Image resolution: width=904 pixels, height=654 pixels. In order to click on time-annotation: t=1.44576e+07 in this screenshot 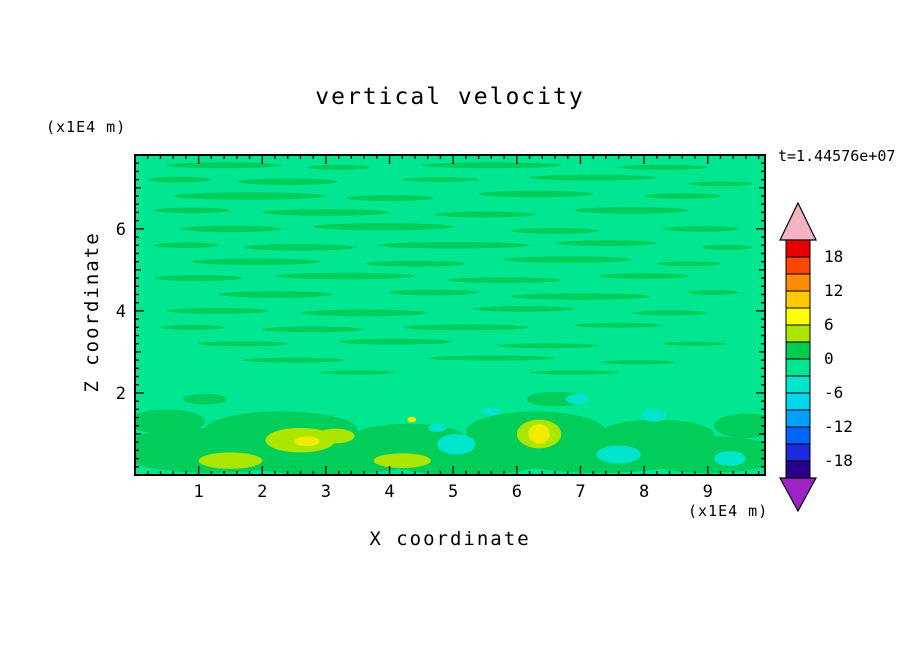, I will do `click(837, 156)`.